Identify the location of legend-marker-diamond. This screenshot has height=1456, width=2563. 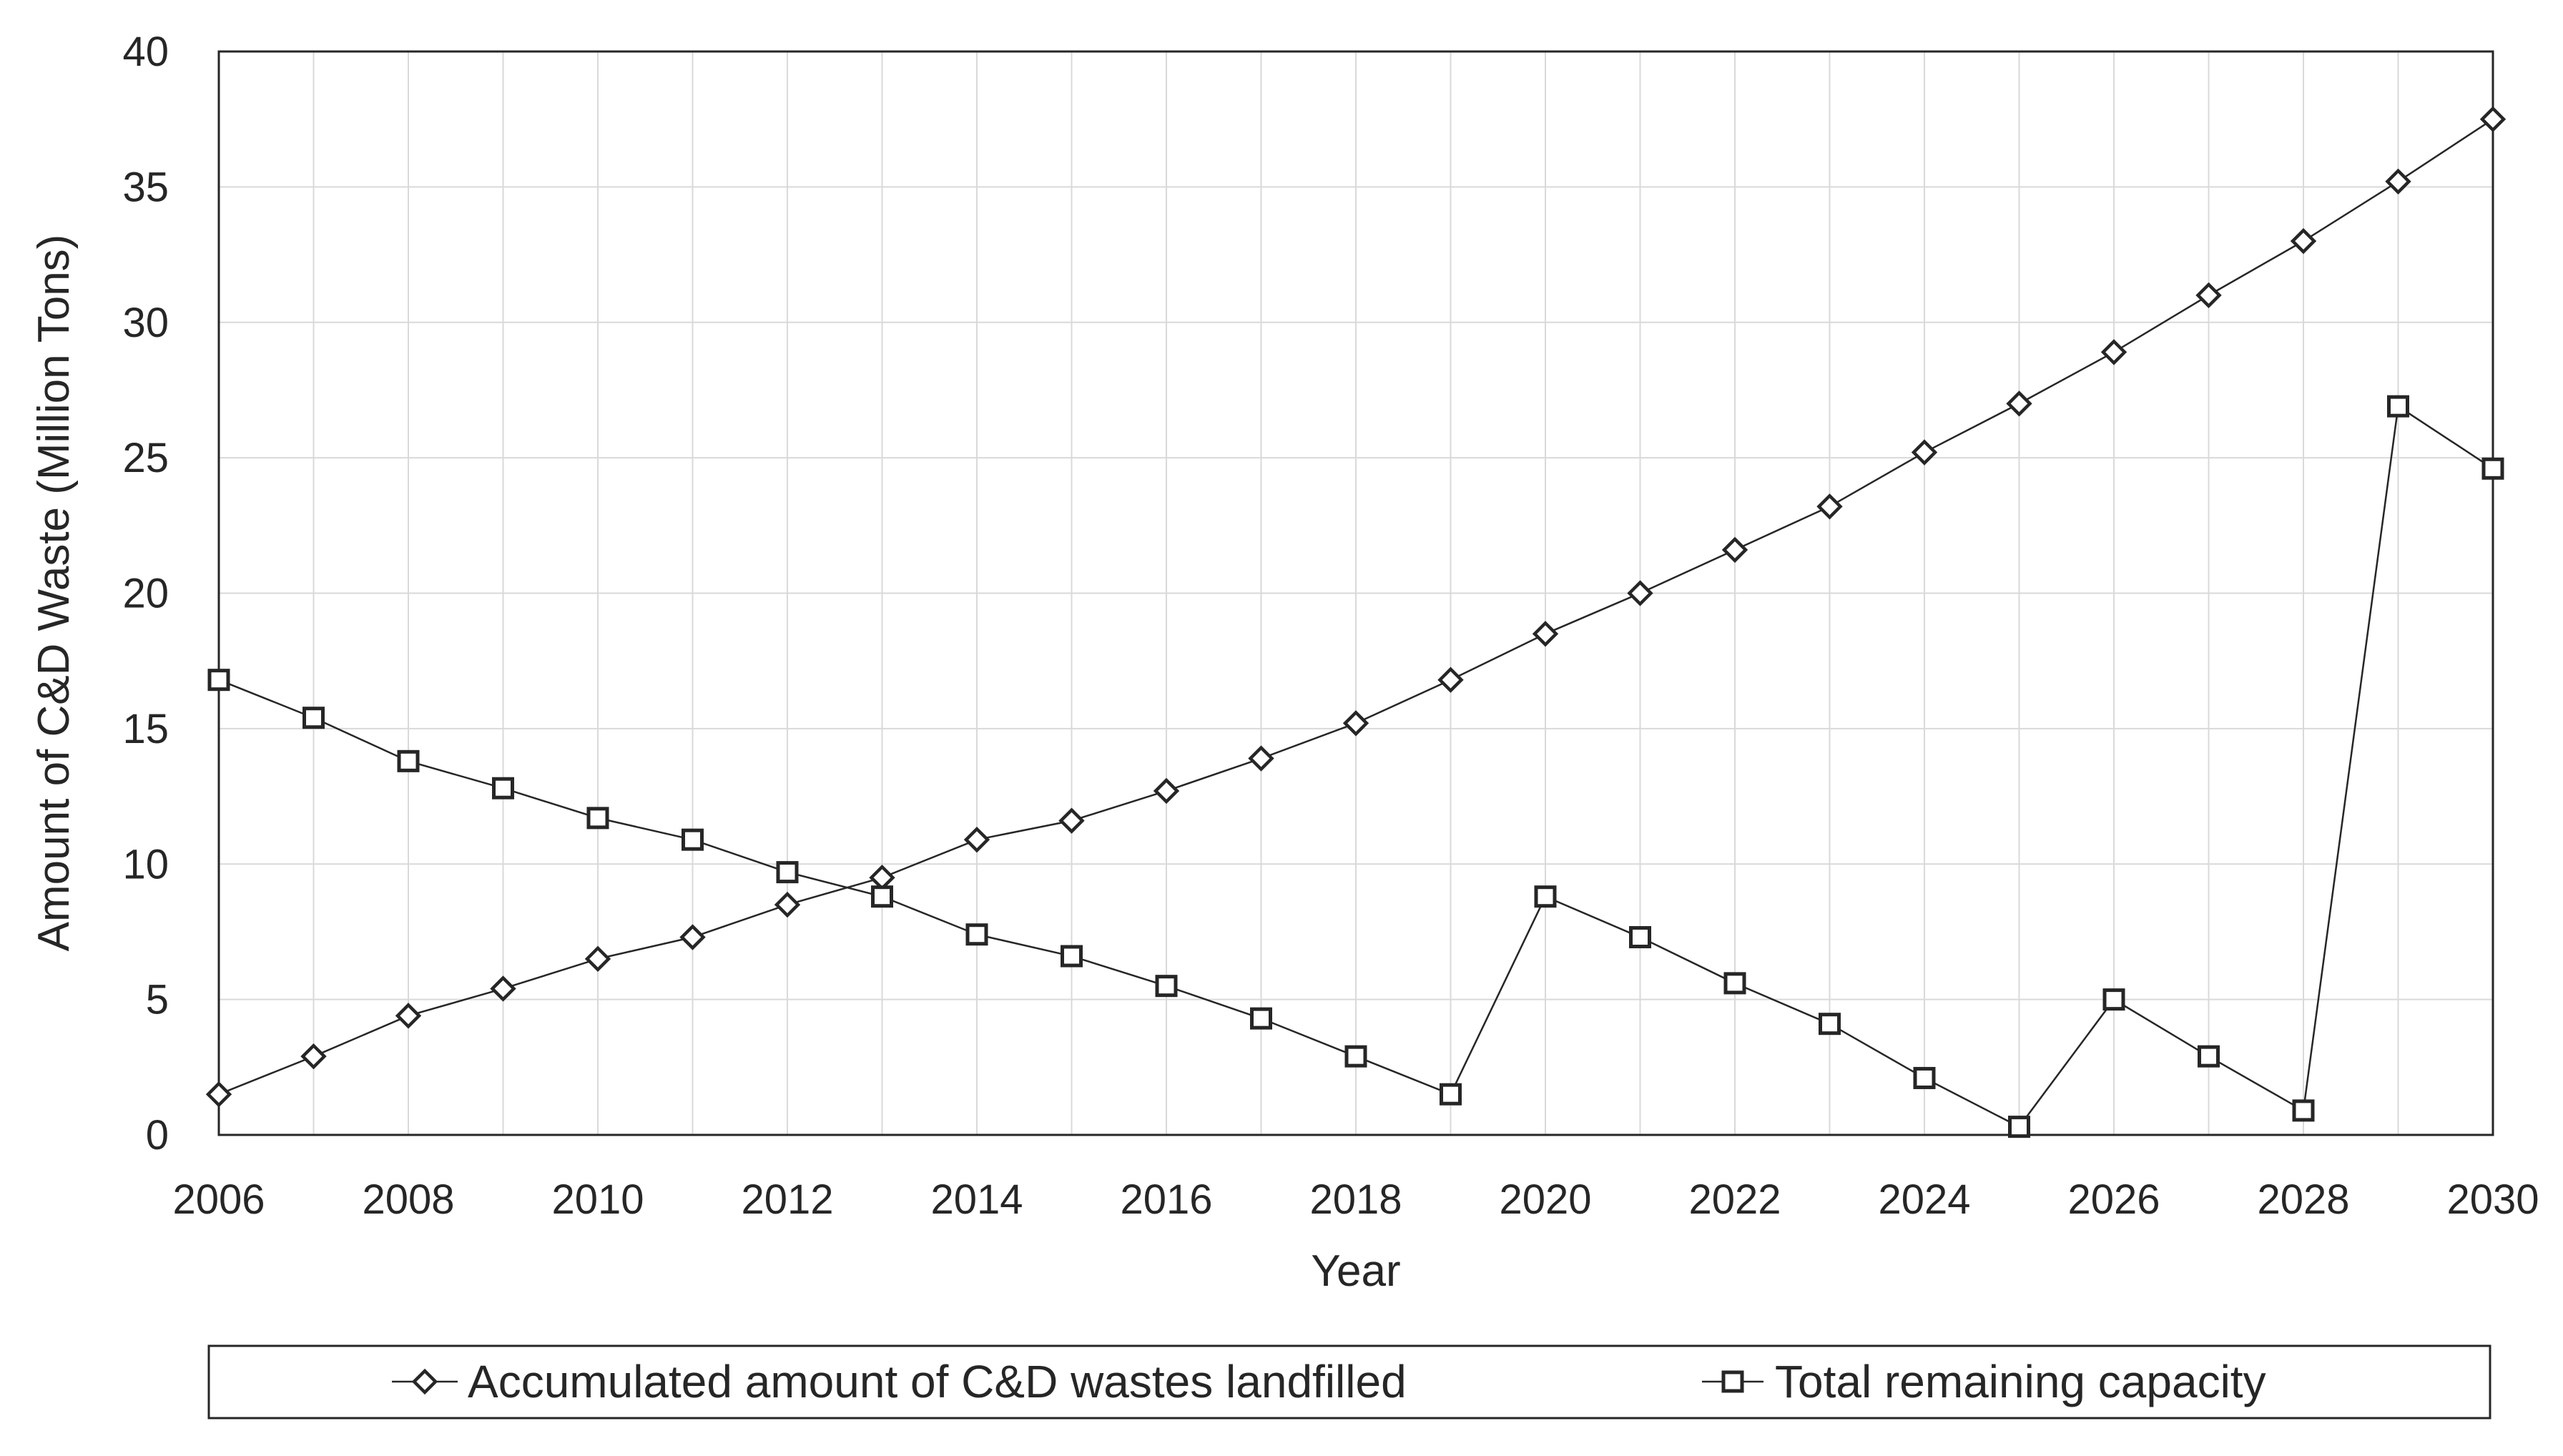
(425, 1381).